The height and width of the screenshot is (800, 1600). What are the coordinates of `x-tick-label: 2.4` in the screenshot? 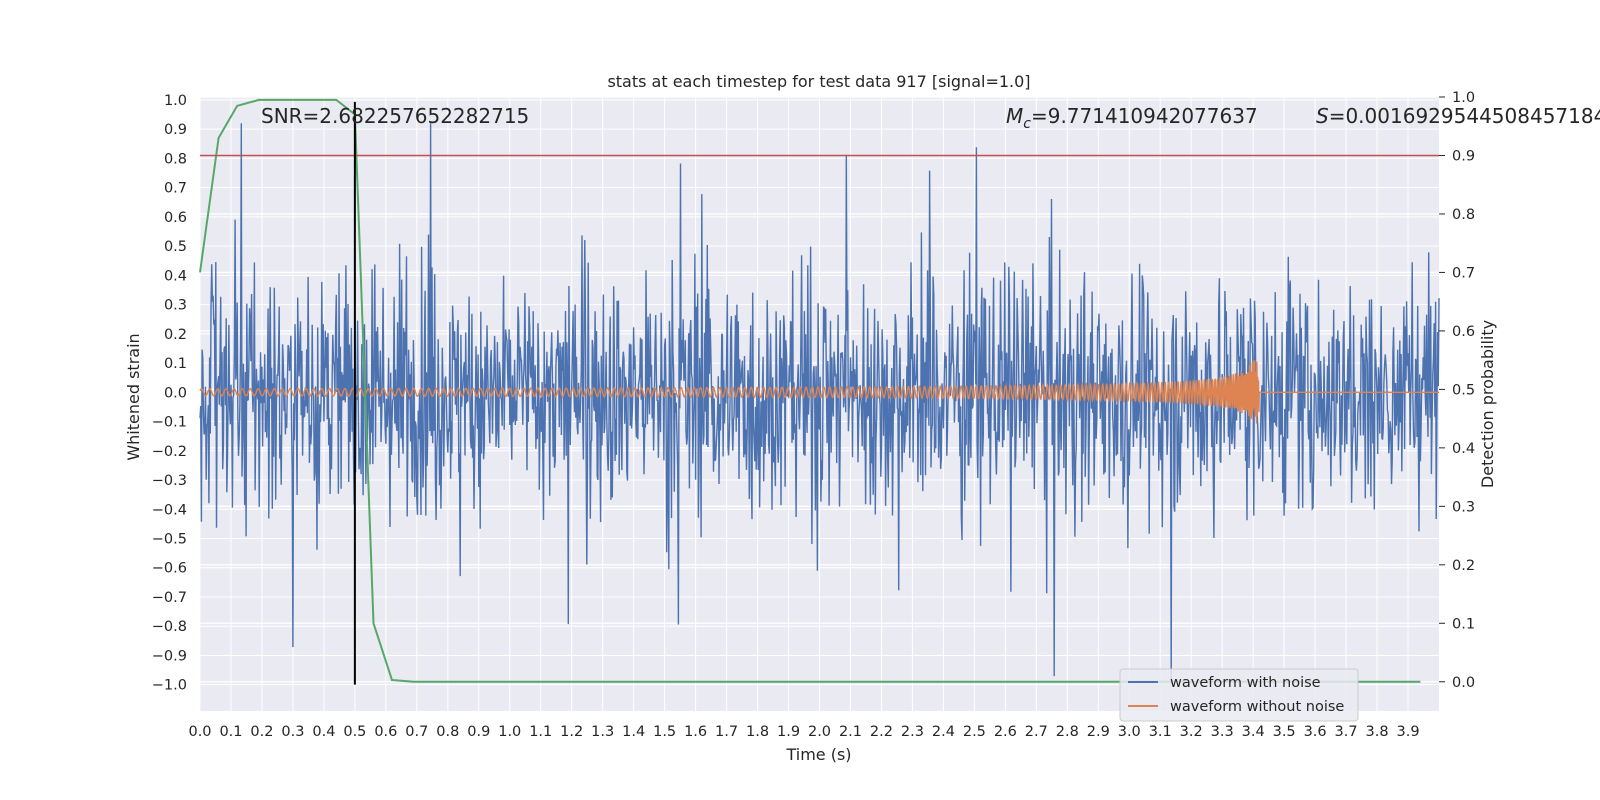 It's located at (943, 732).